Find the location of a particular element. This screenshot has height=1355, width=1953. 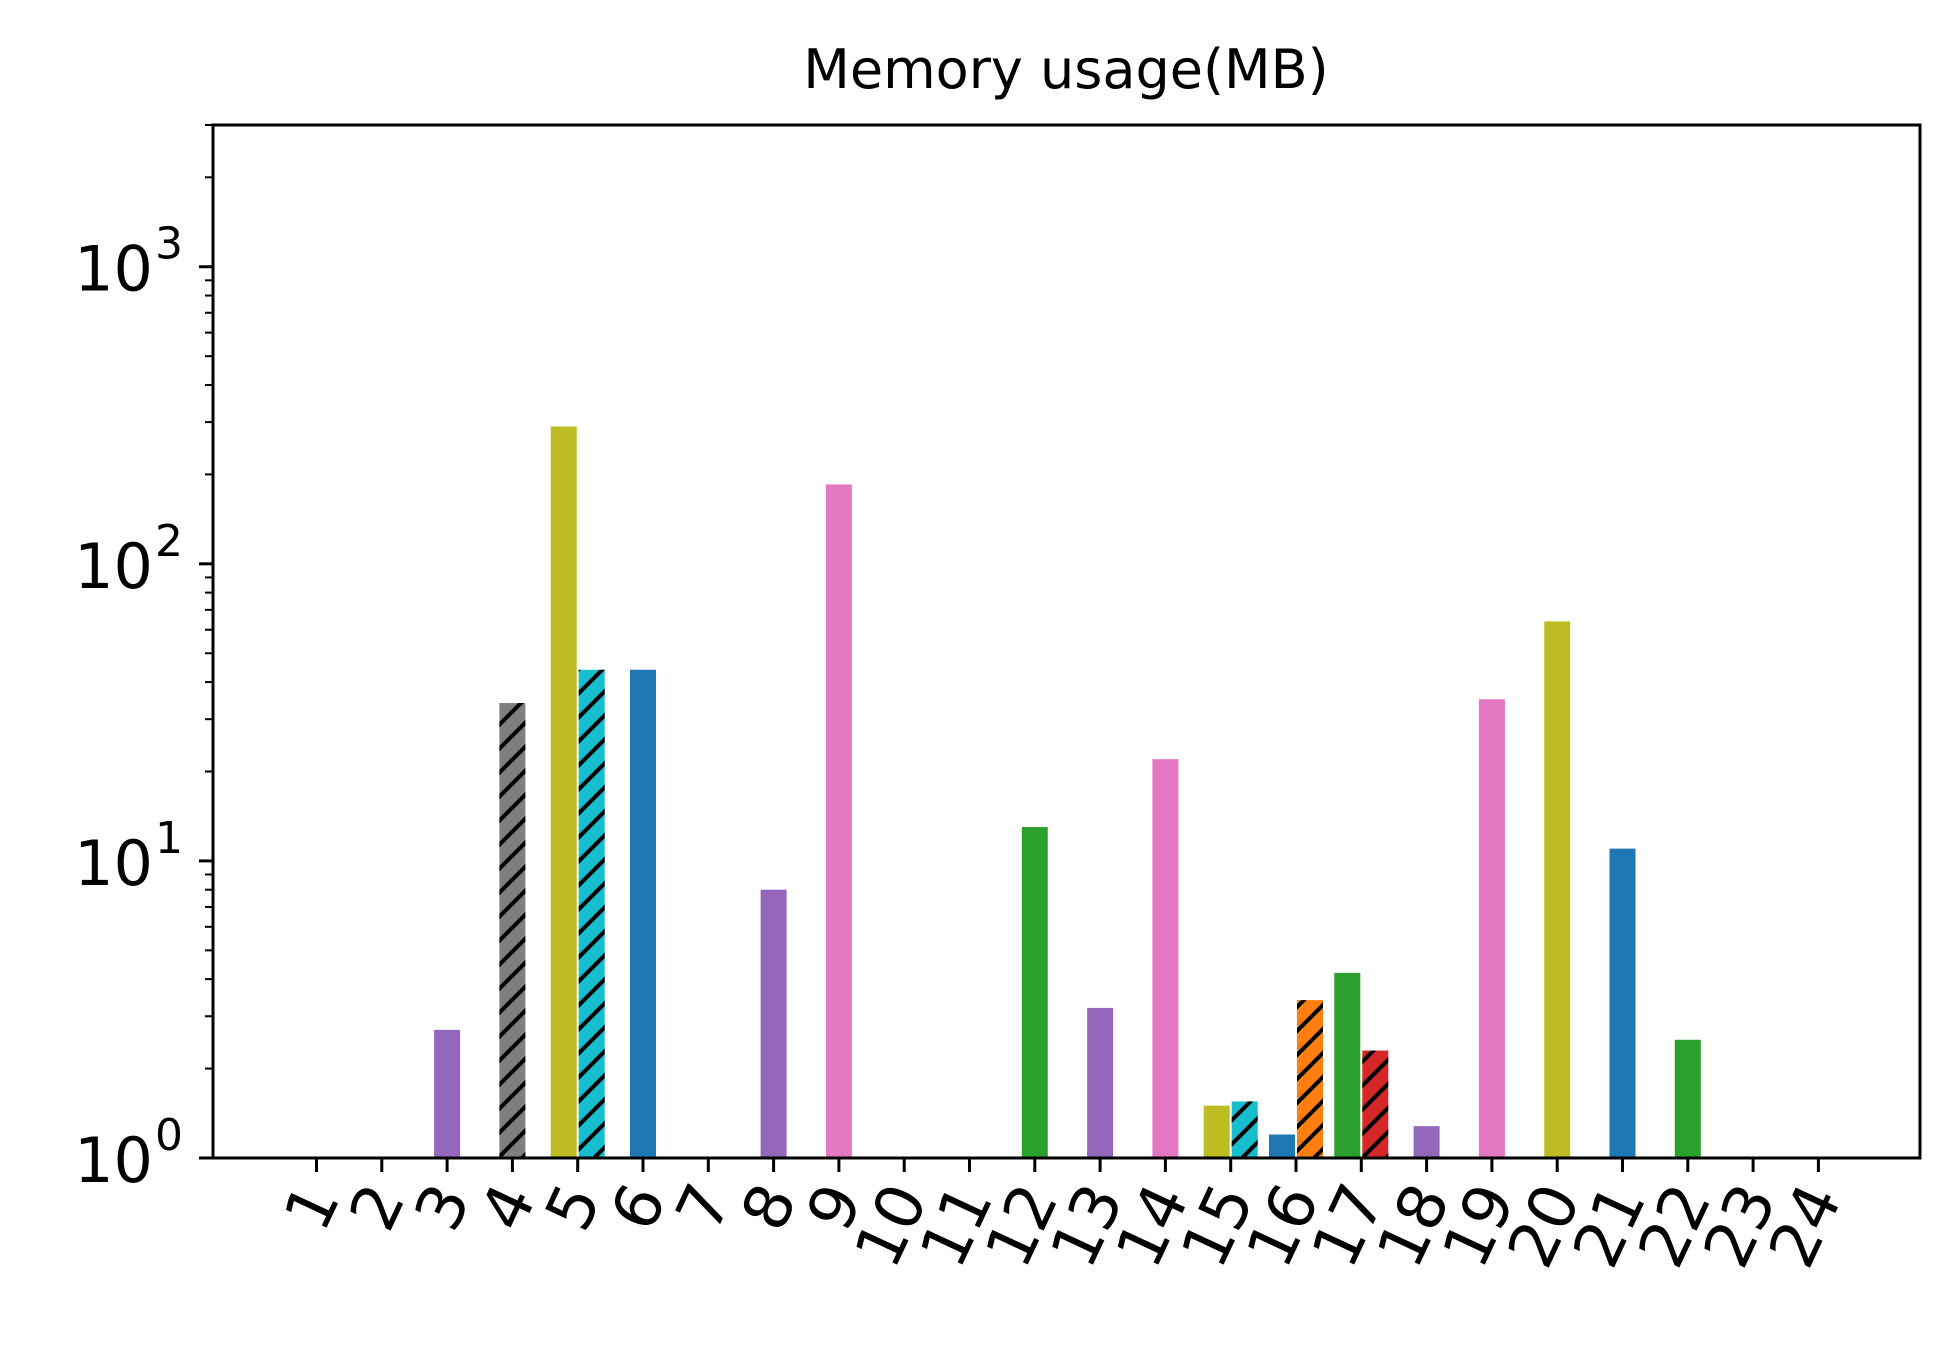

x-tick-label-24: 24 is located at coordinates (1805, 1225).